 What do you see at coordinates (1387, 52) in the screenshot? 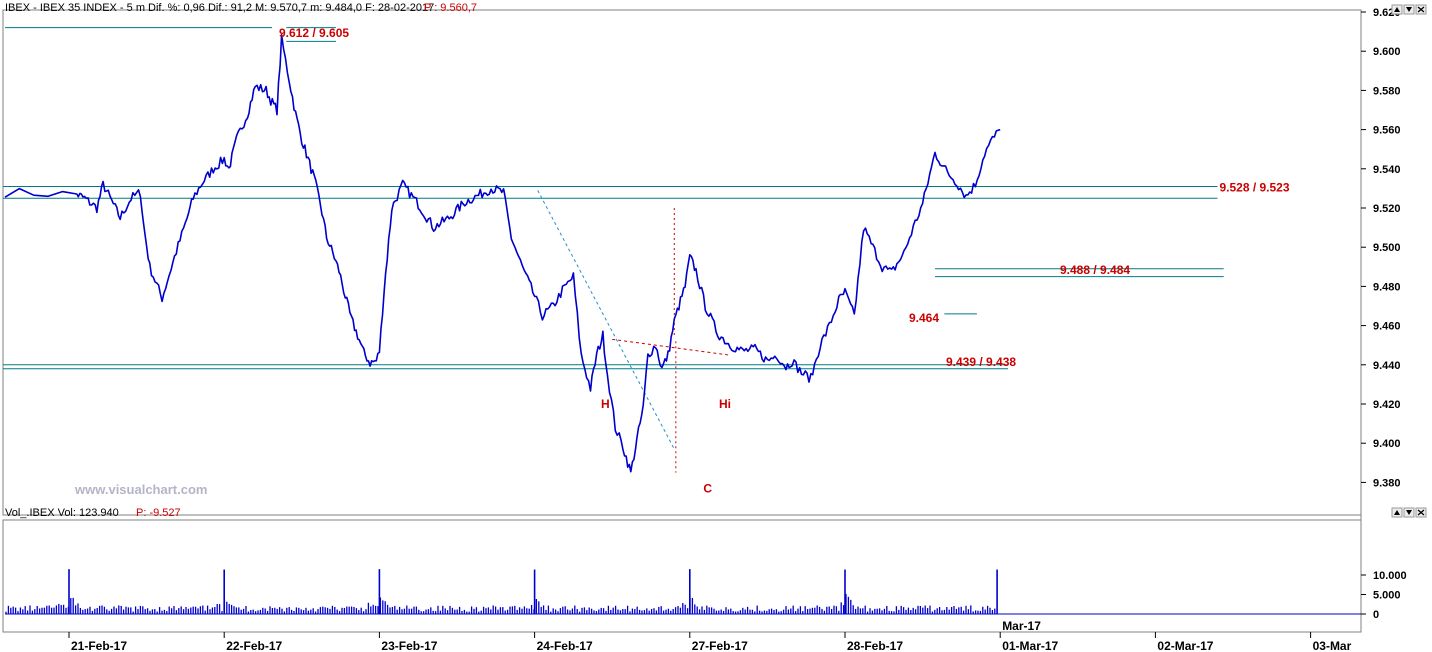
I see `price-tick-label: 9.600` at bounding box center [1387, 52].